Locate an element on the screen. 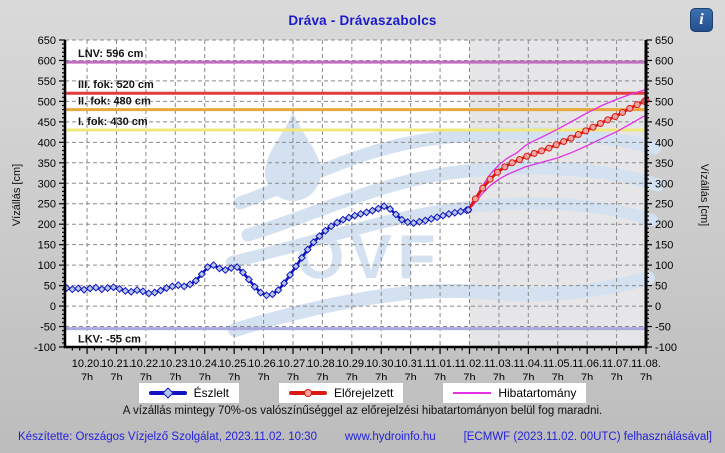 Image resolution: width=725 pixels, height=453 pixels. svg-text: LKV: -55 cm is located at coordinates (109, 340).